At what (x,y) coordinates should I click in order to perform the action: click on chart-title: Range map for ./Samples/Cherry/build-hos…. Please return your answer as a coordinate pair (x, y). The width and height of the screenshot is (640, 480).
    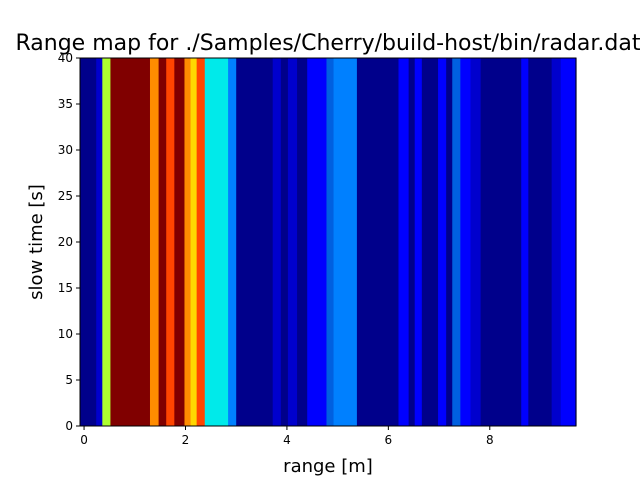
    Looking at the image, I should click on (327, 43).